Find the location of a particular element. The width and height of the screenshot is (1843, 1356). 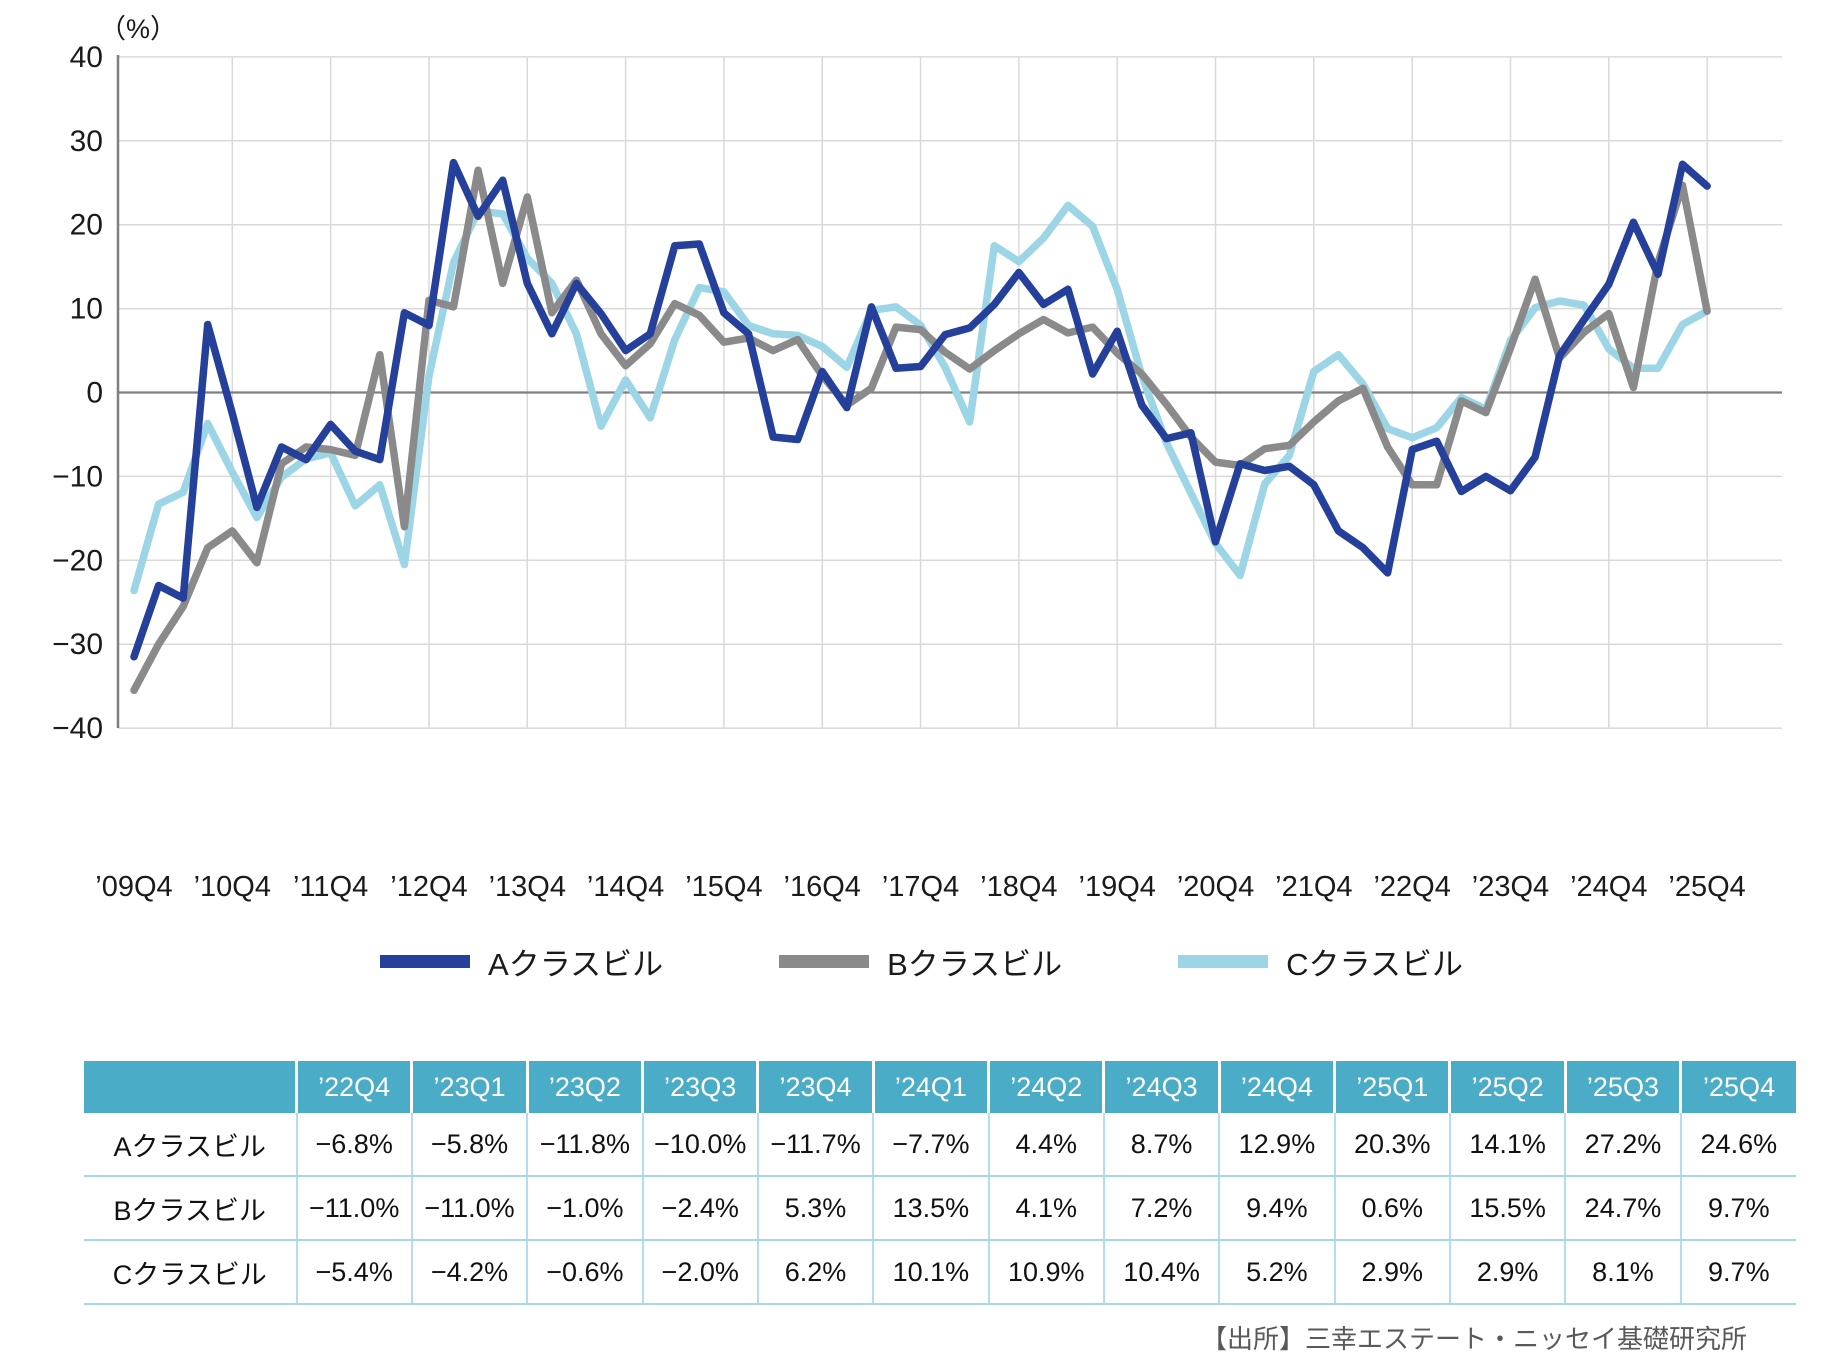

table-cell: 10.1% is located at coordinates (931, 1272).